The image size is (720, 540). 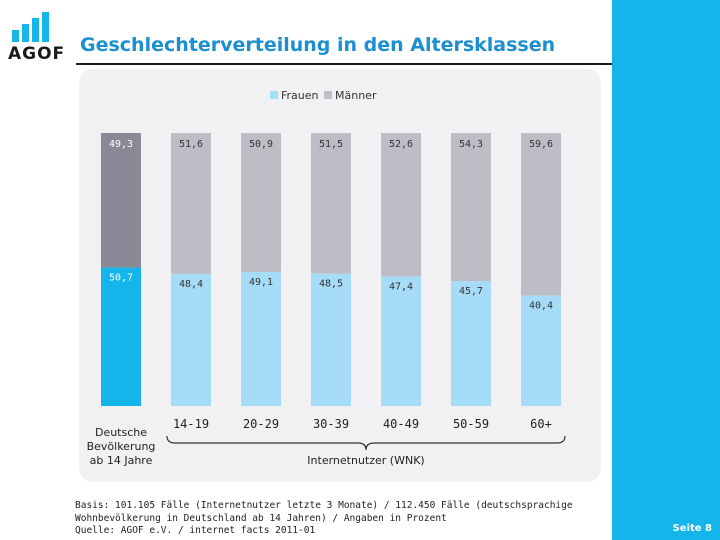 I want to click on data-label-maenner-5: 54,3, so click(x=471, y=144).